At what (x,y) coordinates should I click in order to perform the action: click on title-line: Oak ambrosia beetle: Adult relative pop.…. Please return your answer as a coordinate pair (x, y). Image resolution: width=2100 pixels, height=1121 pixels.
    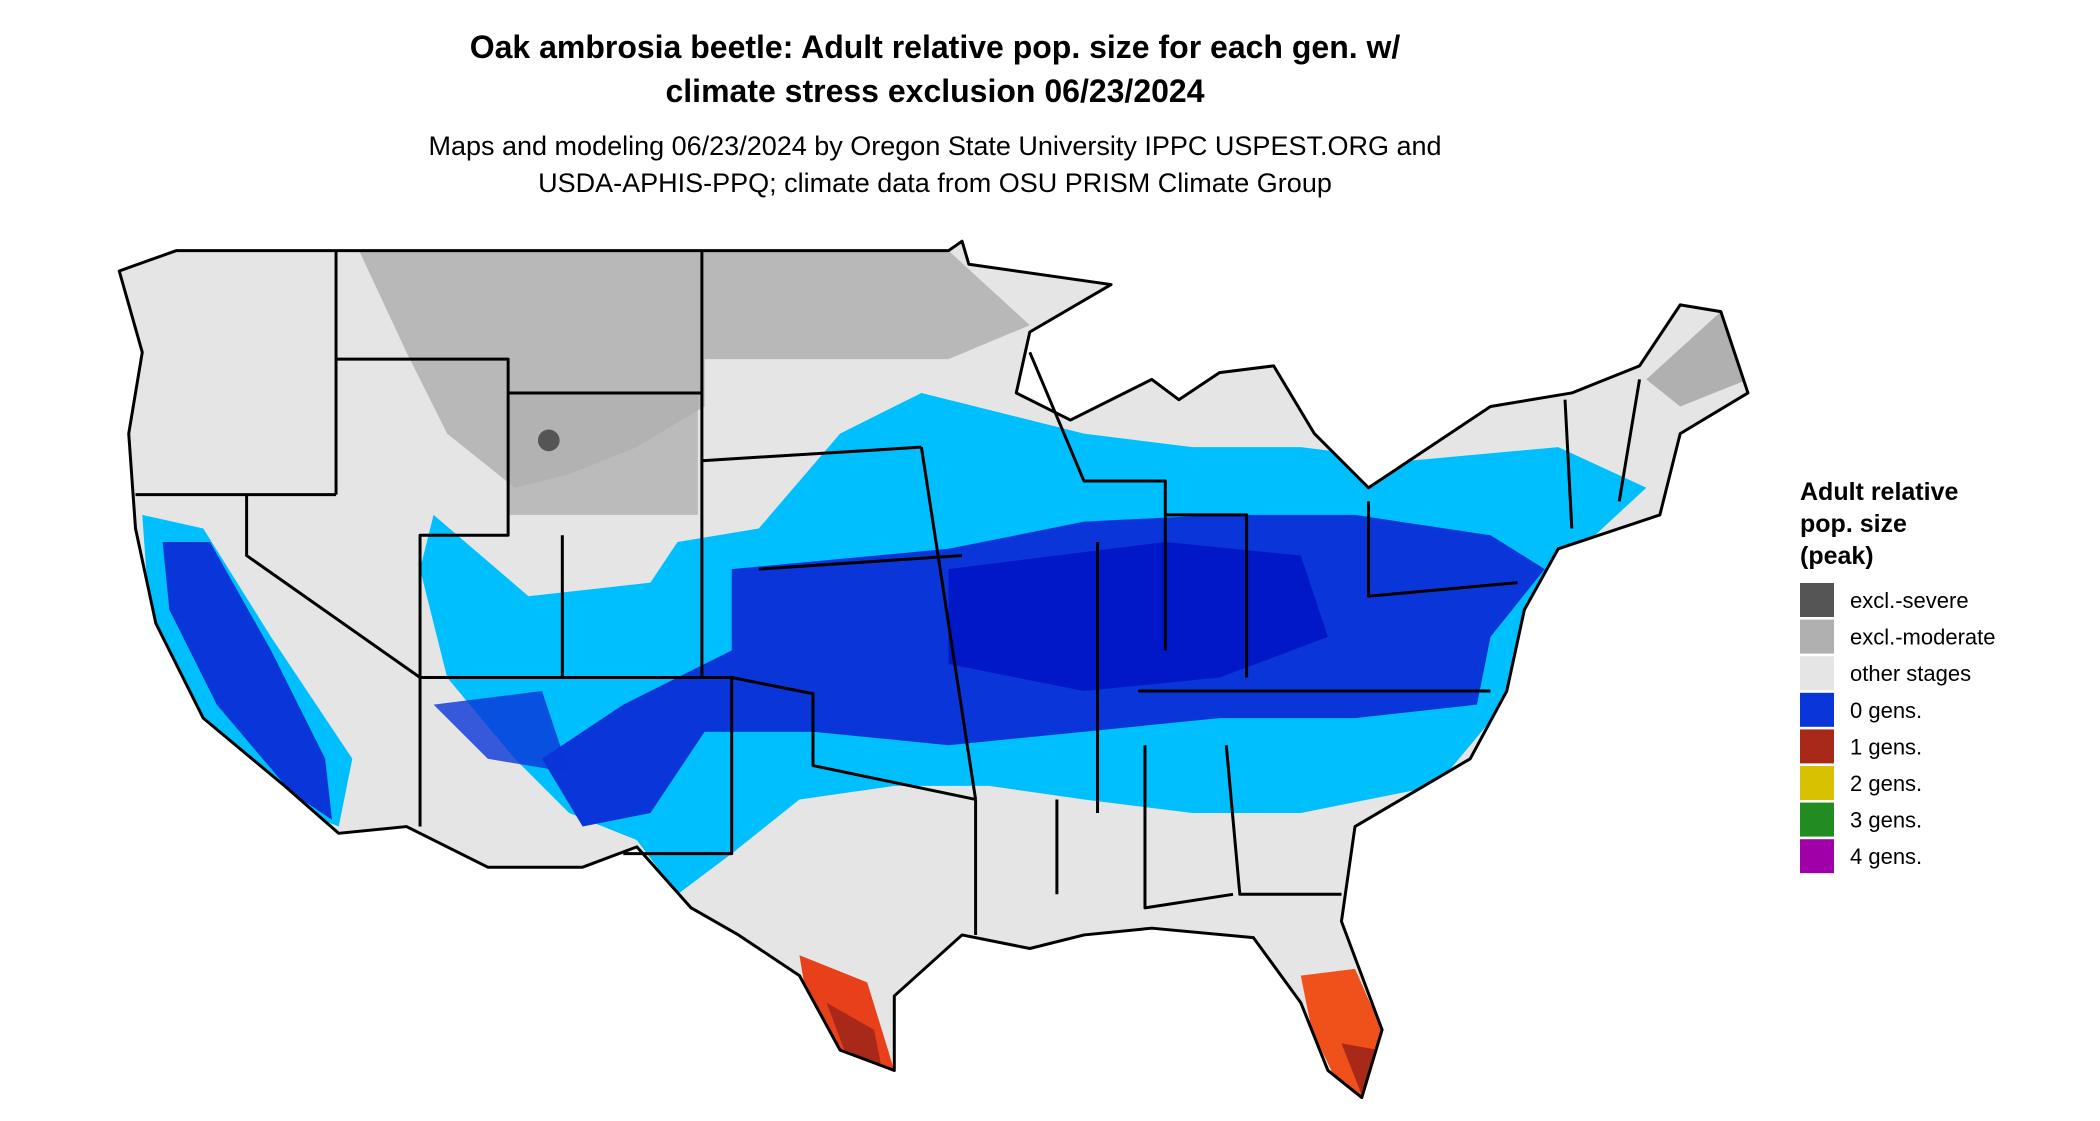
    Looking at the image, I should click on (935, 47).